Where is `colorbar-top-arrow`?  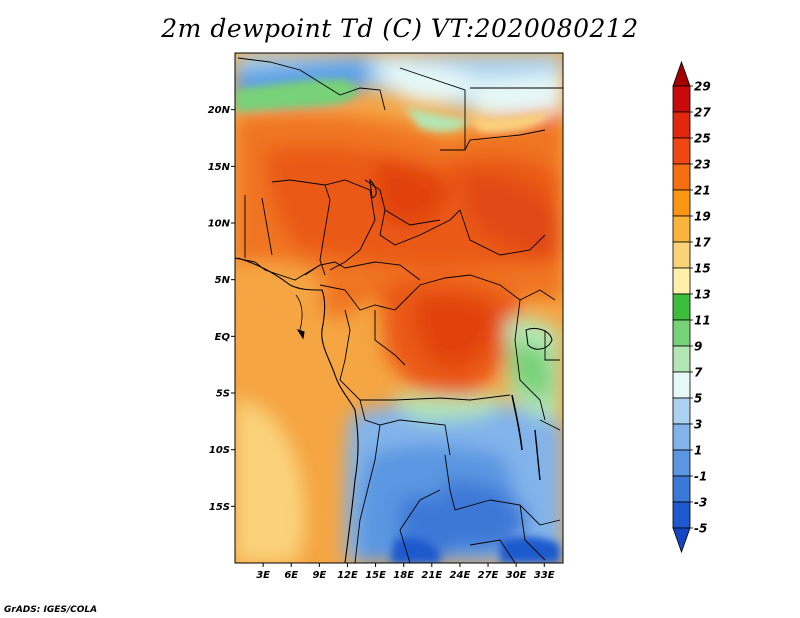 colorbar-top-arrow is located at coordinates (681, 73).